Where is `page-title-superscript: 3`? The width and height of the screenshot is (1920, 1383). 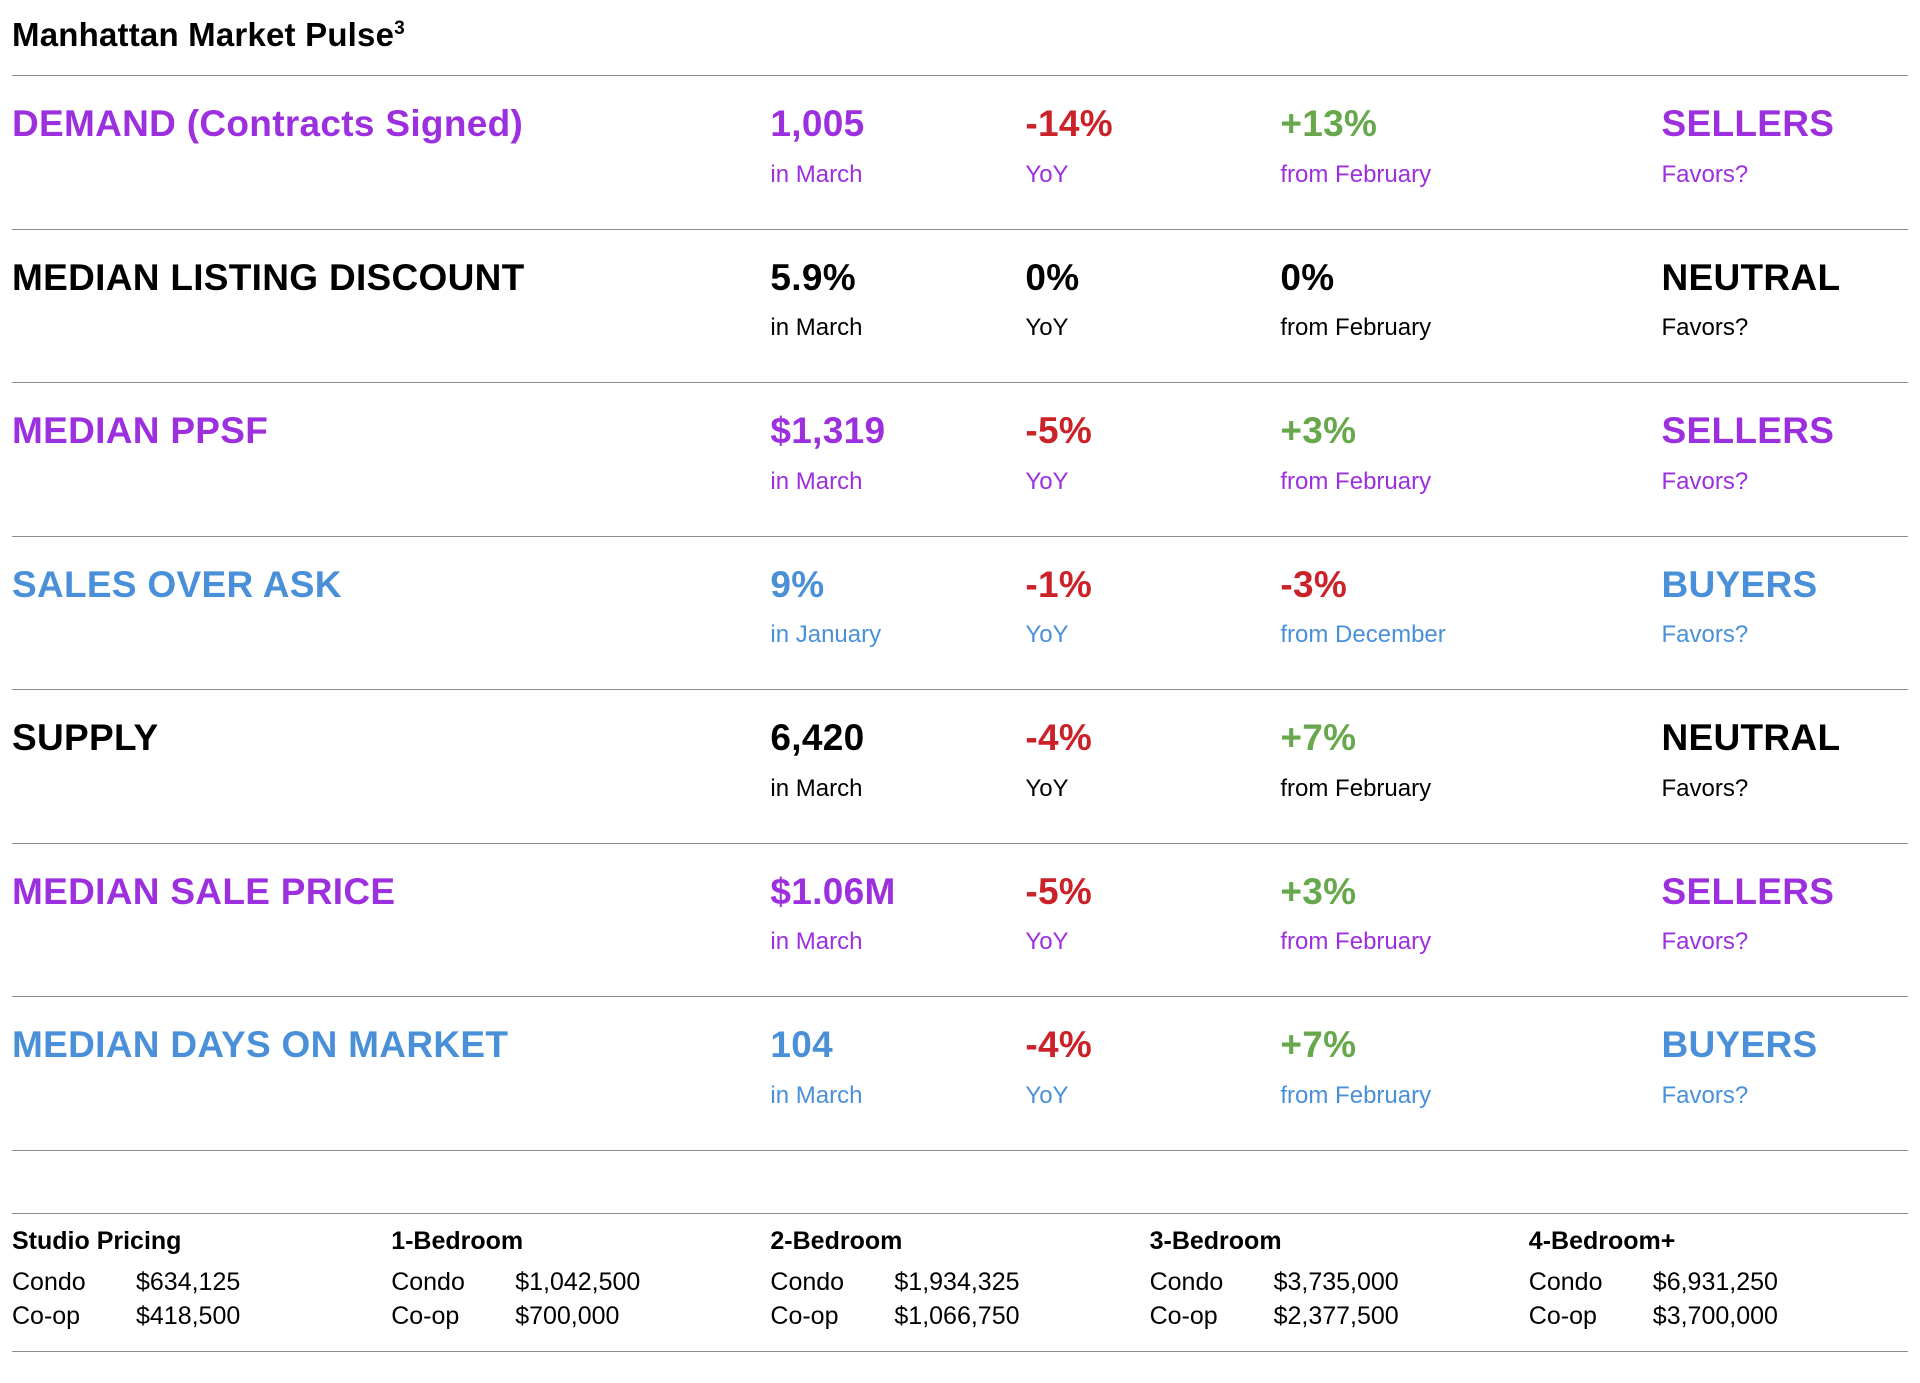
page-title-superscript: 3 is located at coordinates (400, 28).